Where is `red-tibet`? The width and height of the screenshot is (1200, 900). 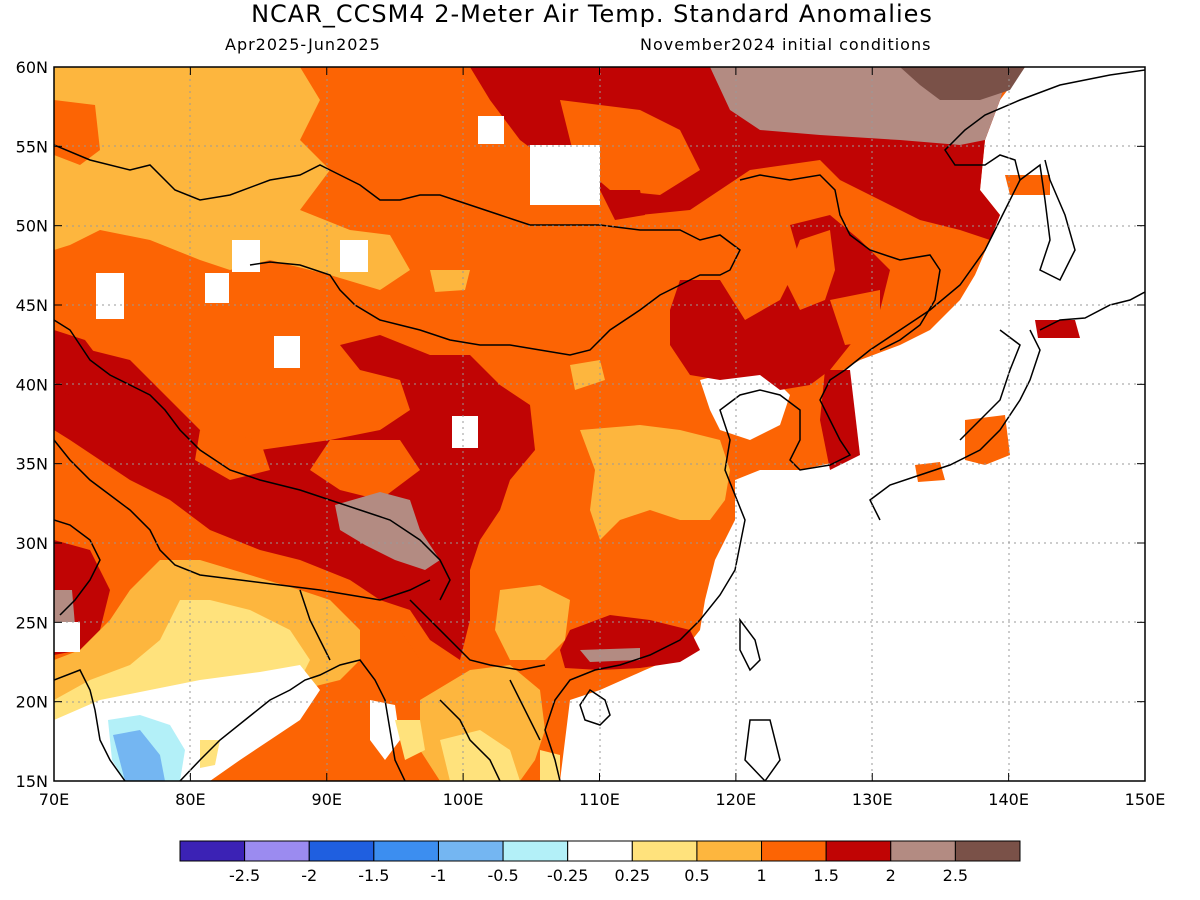 red-tibet is located at coordinates (294, 497).